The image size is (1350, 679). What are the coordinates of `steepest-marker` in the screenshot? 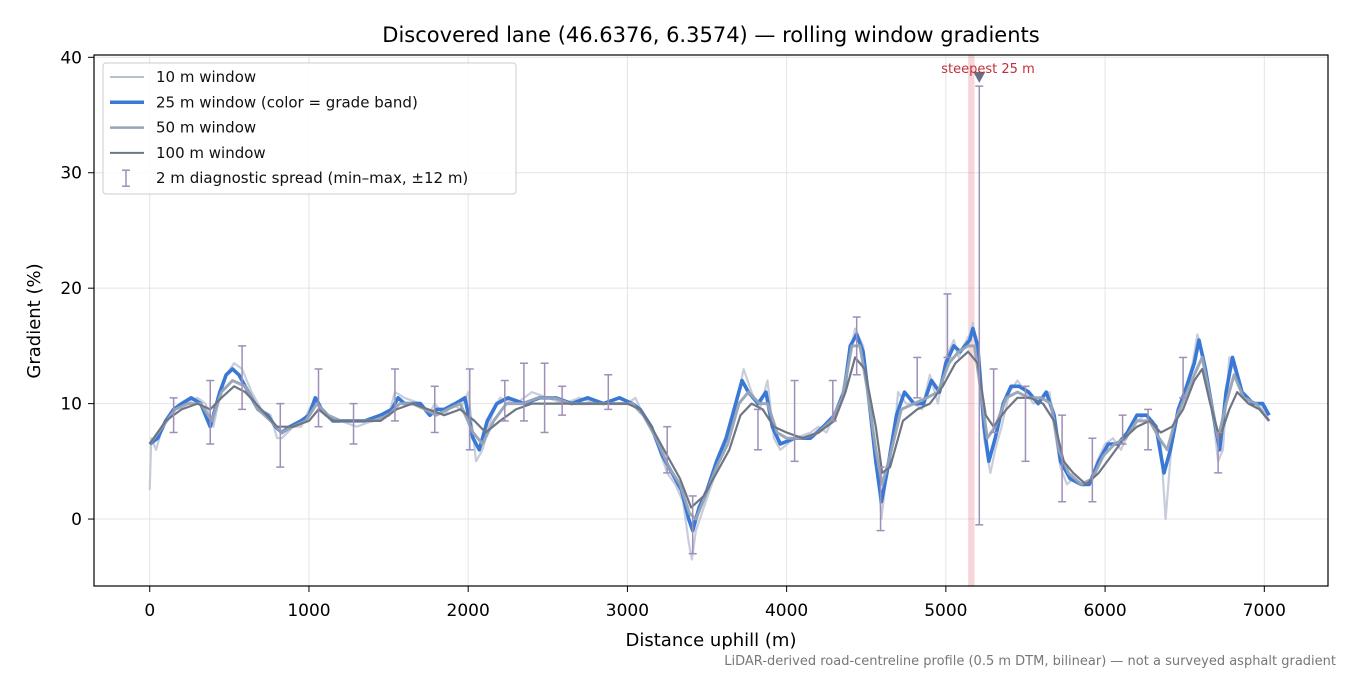 It's located at (979, 77).